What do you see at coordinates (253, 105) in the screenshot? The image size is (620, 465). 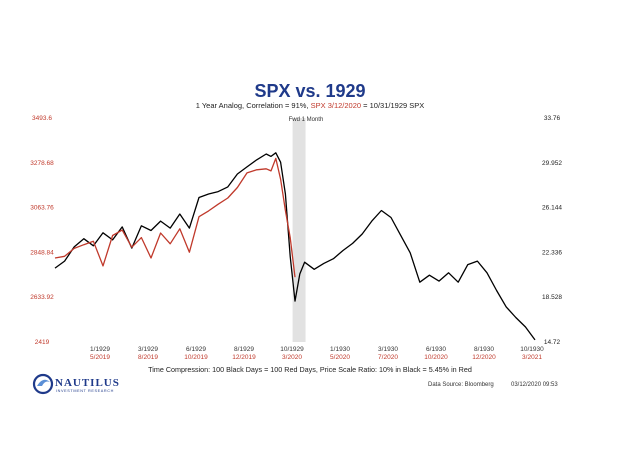 I see `subtitle-part1: 1 Year Analog, Correlation = 91%,` at bounding box center [253, 105].